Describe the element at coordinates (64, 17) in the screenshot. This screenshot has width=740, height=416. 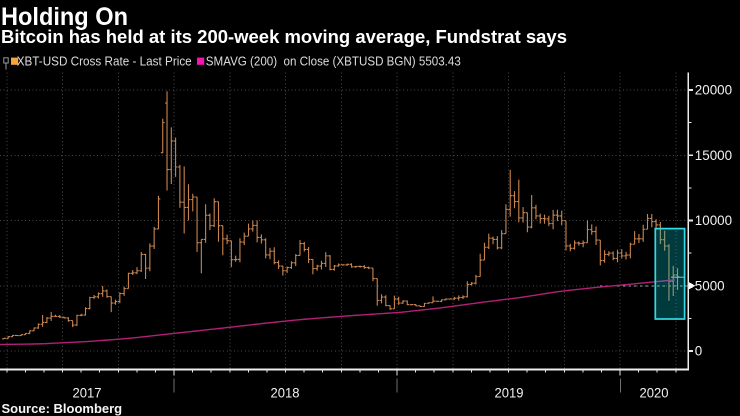
I see `svg-text: Holding On` at that location.